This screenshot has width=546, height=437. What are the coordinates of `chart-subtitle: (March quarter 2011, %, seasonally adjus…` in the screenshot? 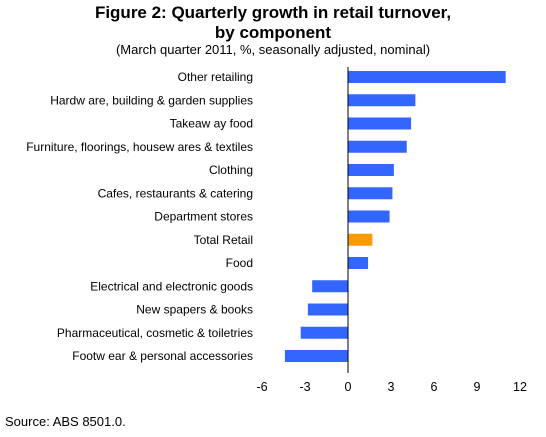 It's located at (273, 49).